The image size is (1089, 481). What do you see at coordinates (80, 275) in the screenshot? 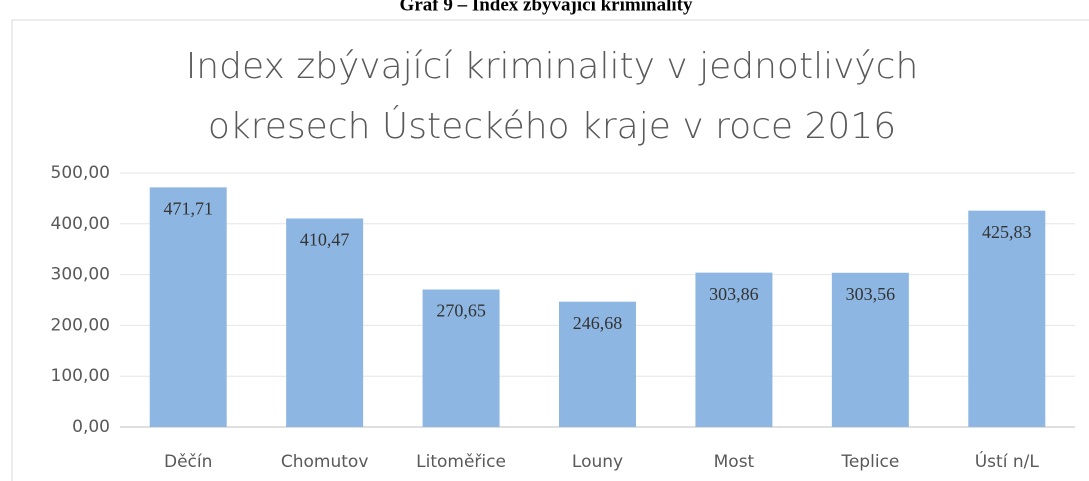
I see `y-tick-label: 300,00` at bounding box center [80, 275].